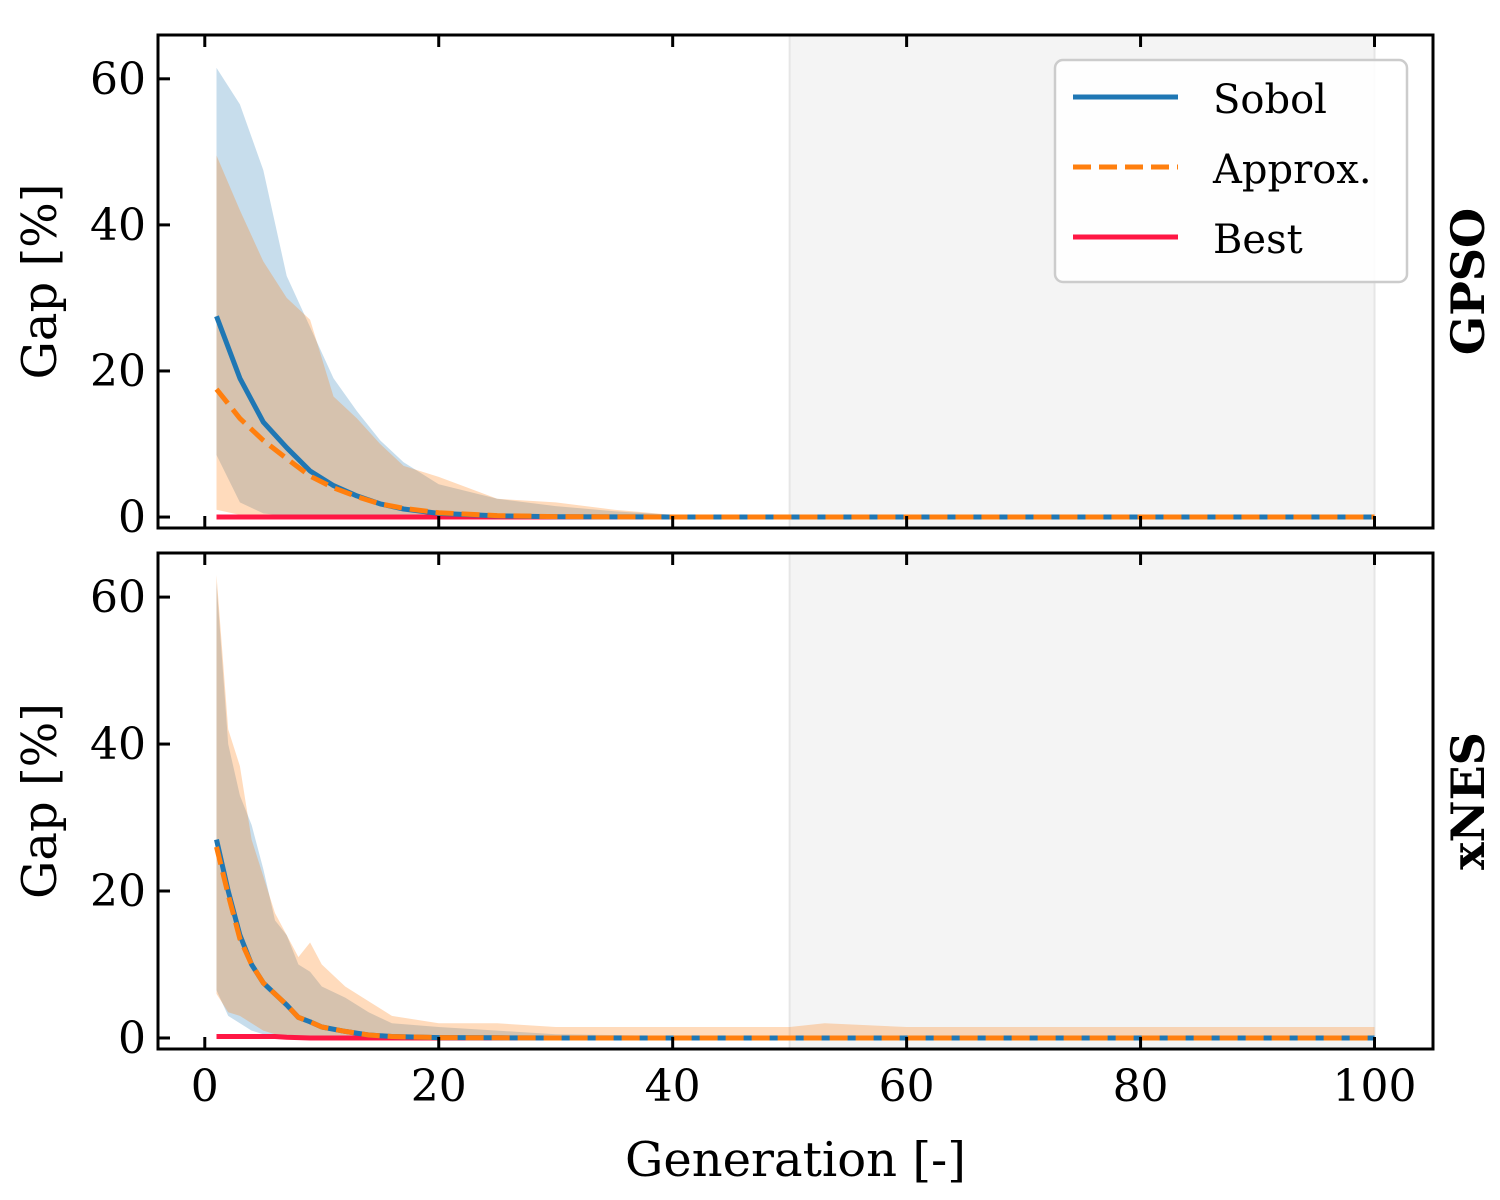 The image size is (1500, 1200). I want to click on x-tick-label: 20, so click(439, 1086).